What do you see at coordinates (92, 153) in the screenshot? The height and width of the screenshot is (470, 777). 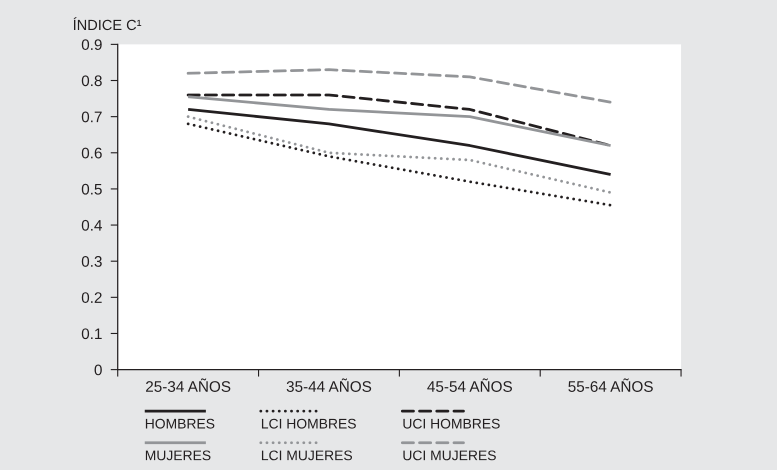 I see `y-tick-label: 0.6` at bounding box center [92, 153].